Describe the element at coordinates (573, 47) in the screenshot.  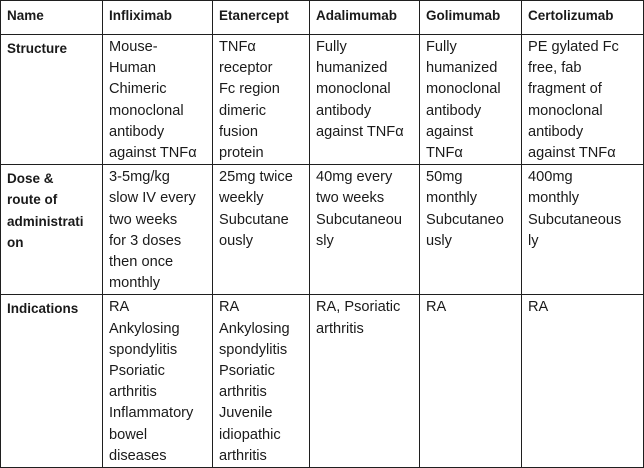
I see `cell-line: PE gylated Fc` at that location.